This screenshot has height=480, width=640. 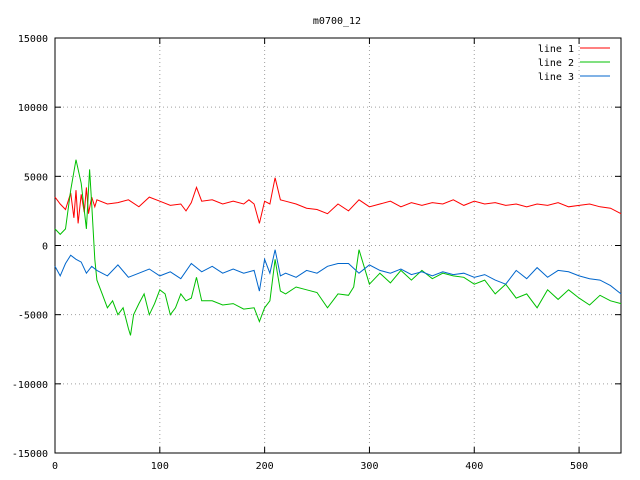 I want to click on y-tick-label: 0, so click(x=45, y=247).